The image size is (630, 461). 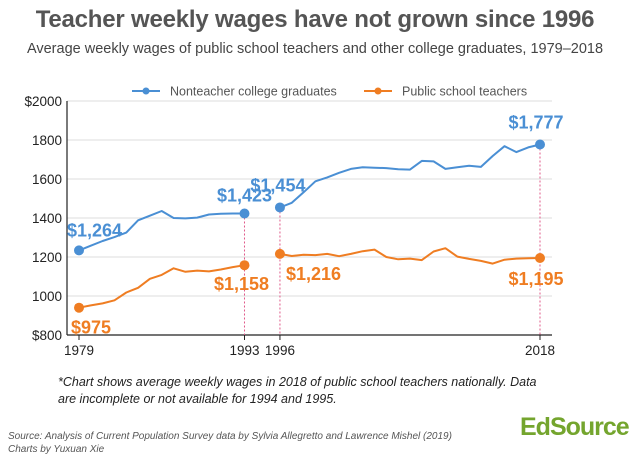 I want to click on data-label: $1,423, so click(x=244, y=196).